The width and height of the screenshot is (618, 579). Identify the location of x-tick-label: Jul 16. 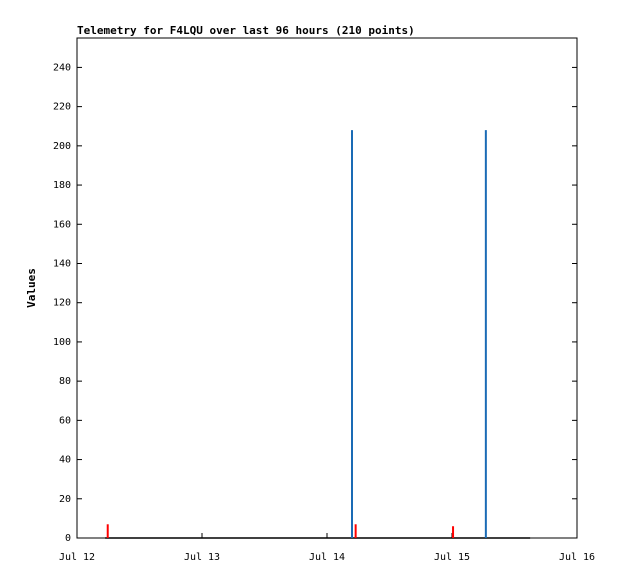
(577, 557).